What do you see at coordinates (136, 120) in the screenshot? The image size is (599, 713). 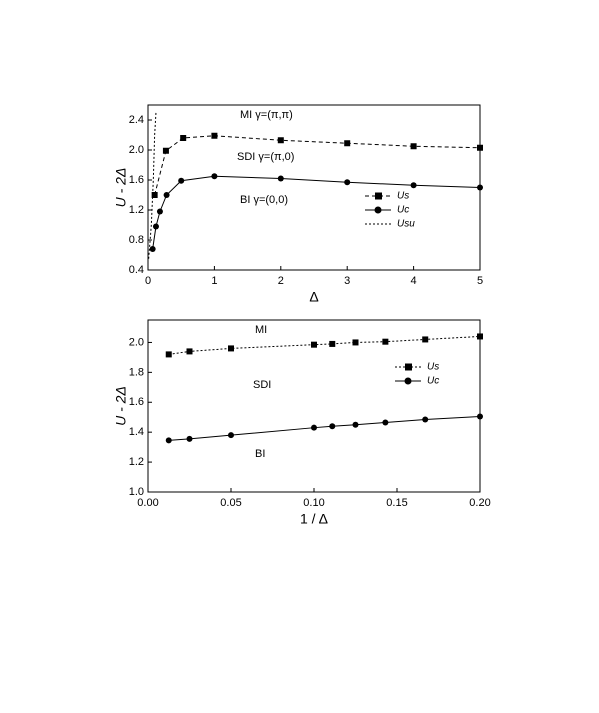 I see `y-tick-label: 2.4` at bounding box center [136, 120].